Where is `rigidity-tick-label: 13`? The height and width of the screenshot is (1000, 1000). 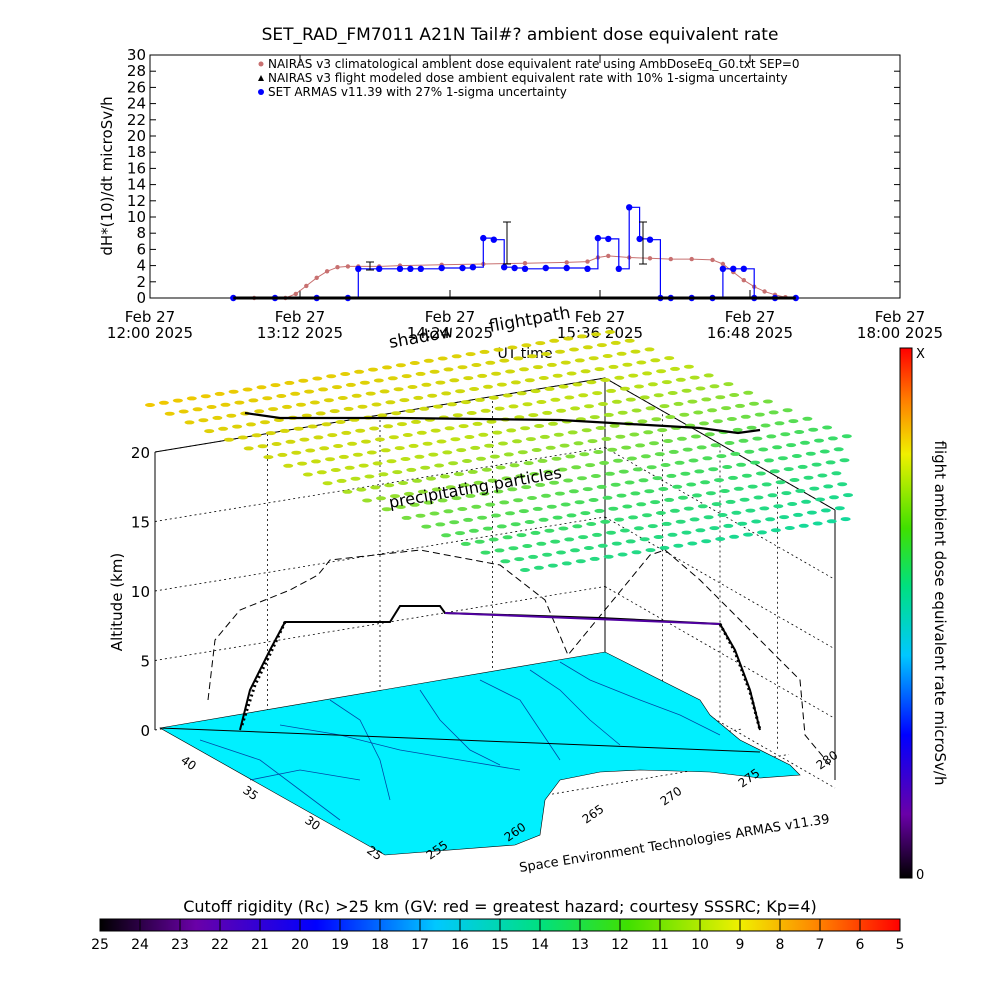 rigidity-tick-label: 13 is located at coordinates (580, 945).